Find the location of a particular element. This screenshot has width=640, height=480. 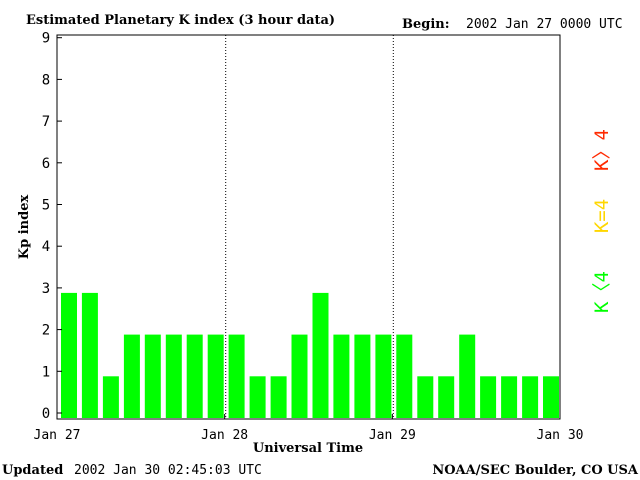

x-tick-label: Jan 30 is located at coordinates (560, 435).